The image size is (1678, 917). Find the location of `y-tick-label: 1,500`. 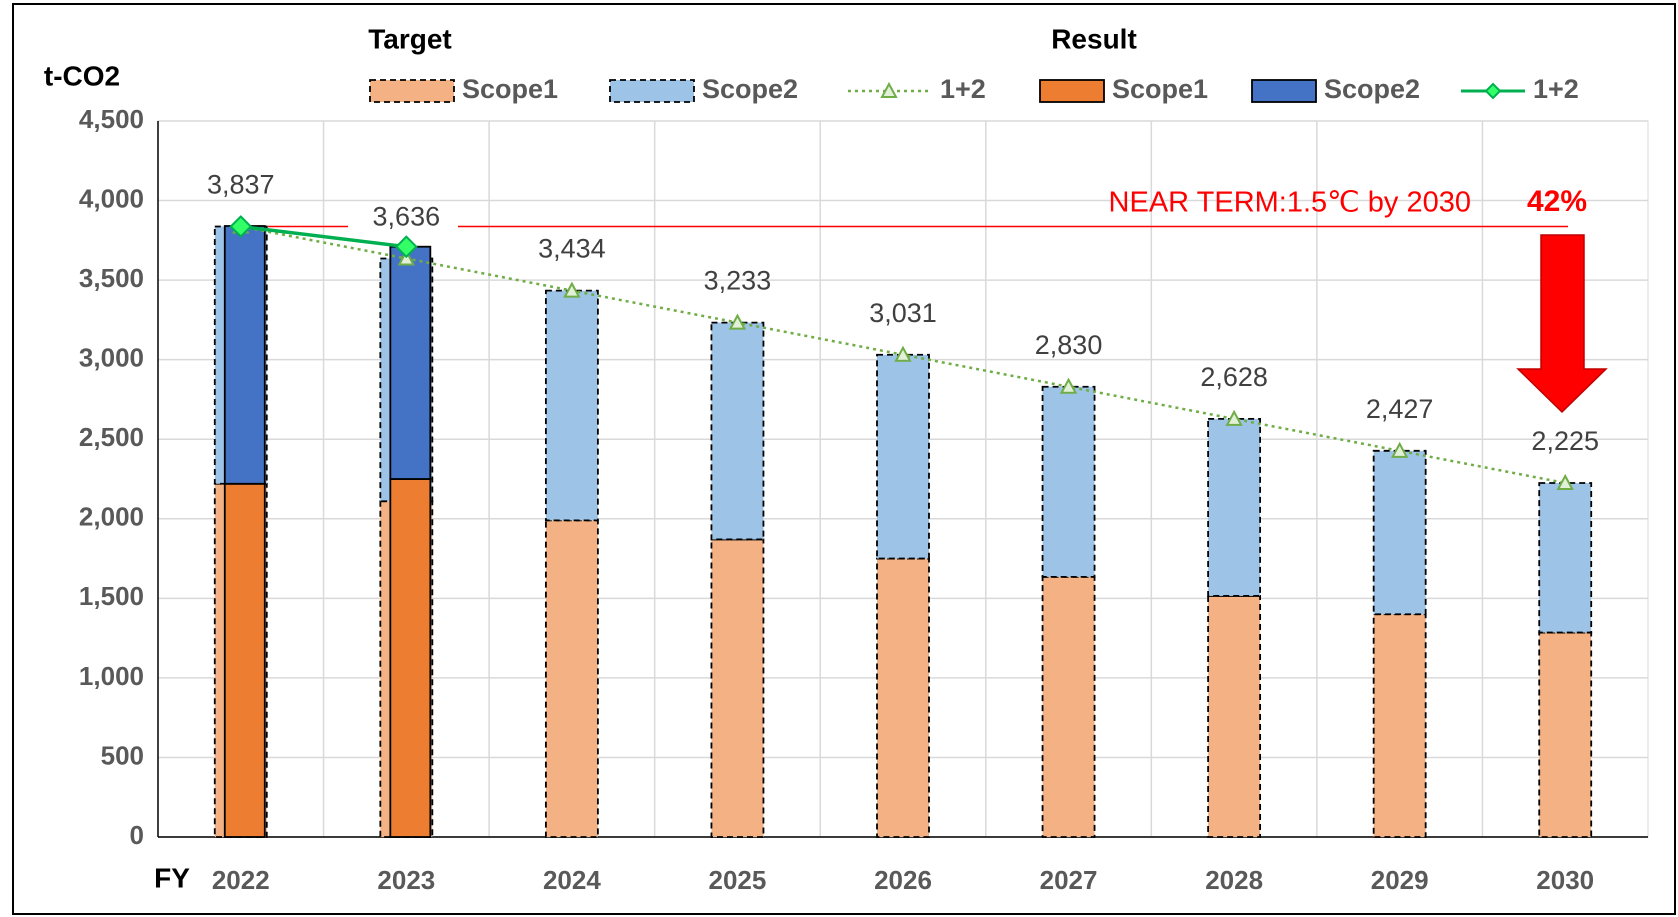

y-tick-label: 1,500 is located at coordinates (111, 596).